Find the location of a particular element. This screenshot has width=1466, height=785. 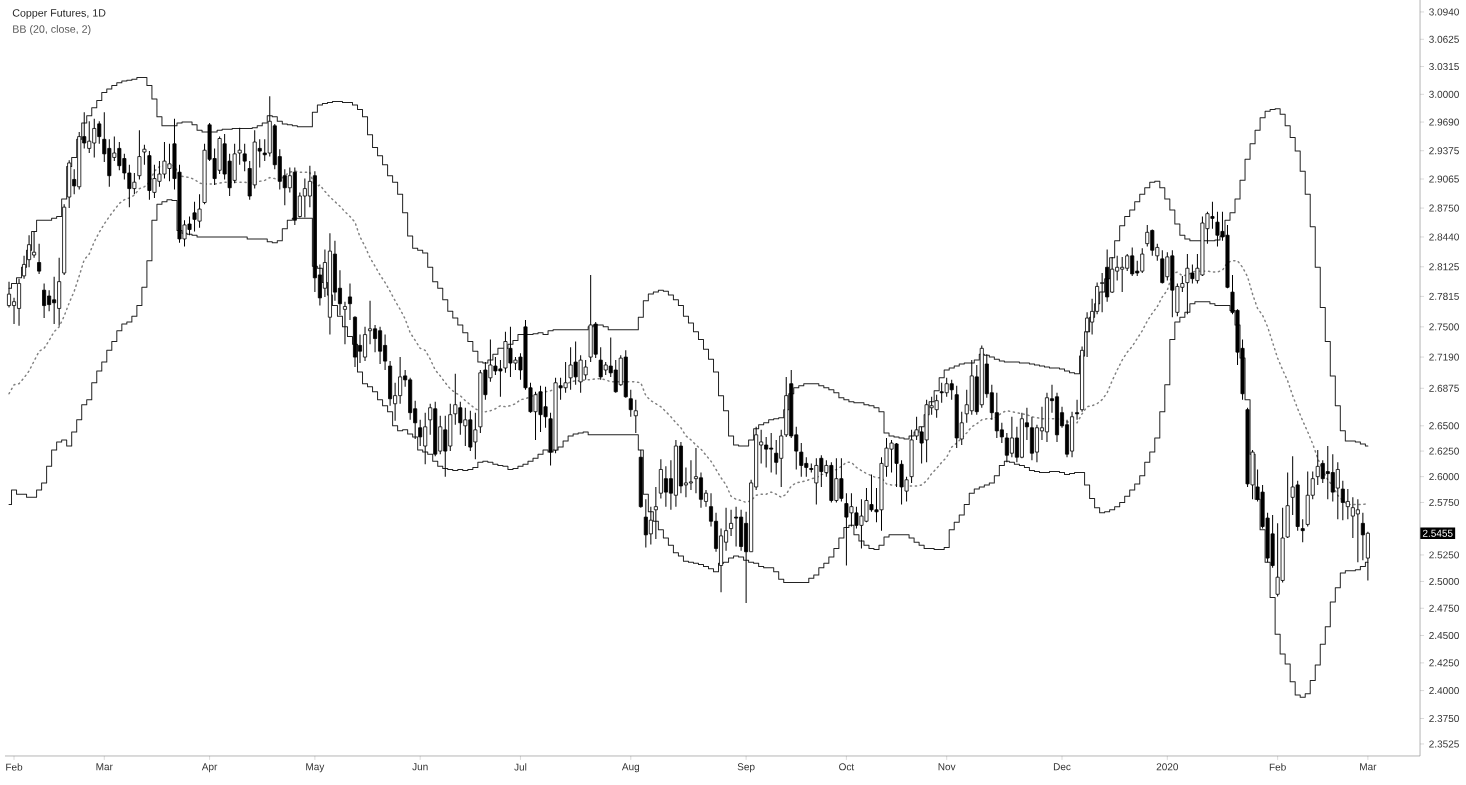

y-tick-label: 2.7815 is located at coordinates (1444, 296).